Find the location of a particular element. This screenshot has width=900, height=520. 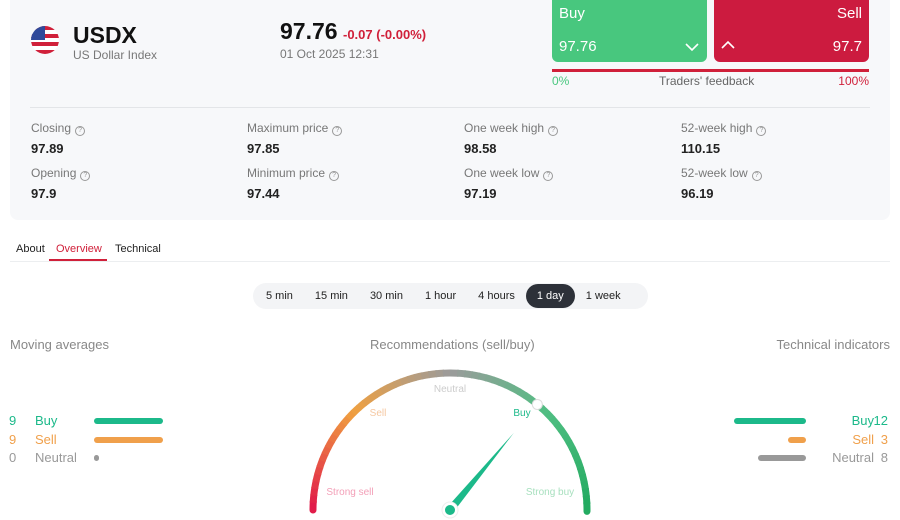

gauge-title: Recommendations (sell/buy) is located at coordinates (452, 344).